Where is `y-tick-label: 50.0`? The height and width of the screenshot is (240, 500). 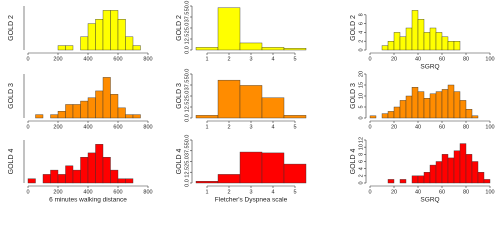
y-tick-label: 50.0 is located at coordinates (187, 140).